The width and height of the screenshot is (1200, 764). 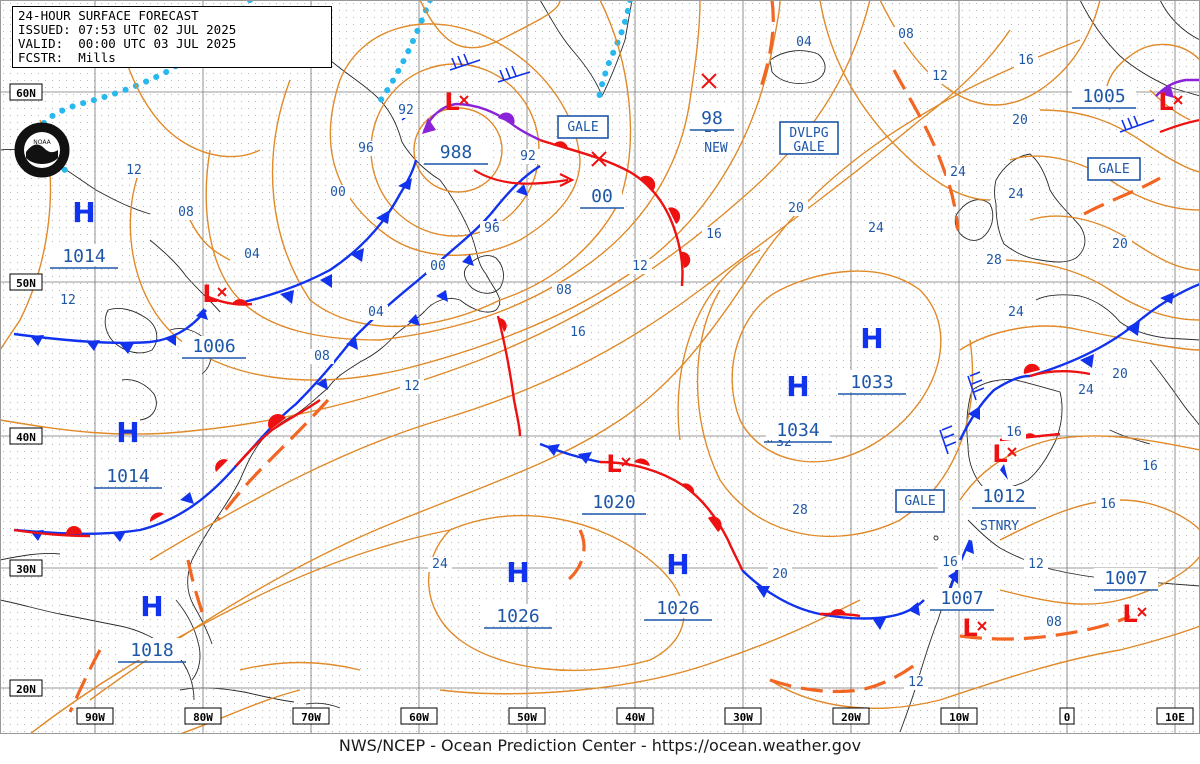 I want to click on valid-time: VALID: 00:00 UTC 03 JUL 2025, so click(x=127, y=43).